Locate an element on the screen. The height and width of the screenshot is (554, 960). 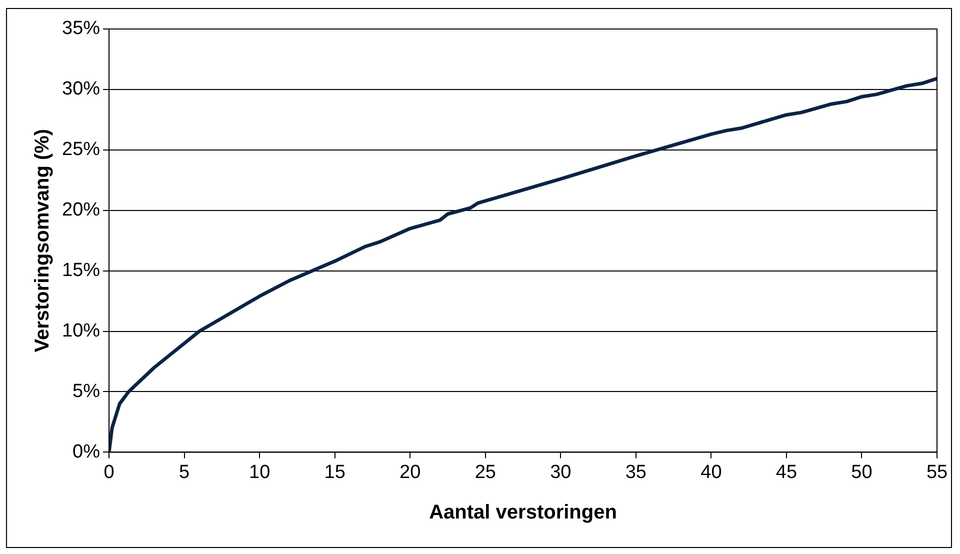
x-tick-label: 40 is located at coordinates (711, 472).